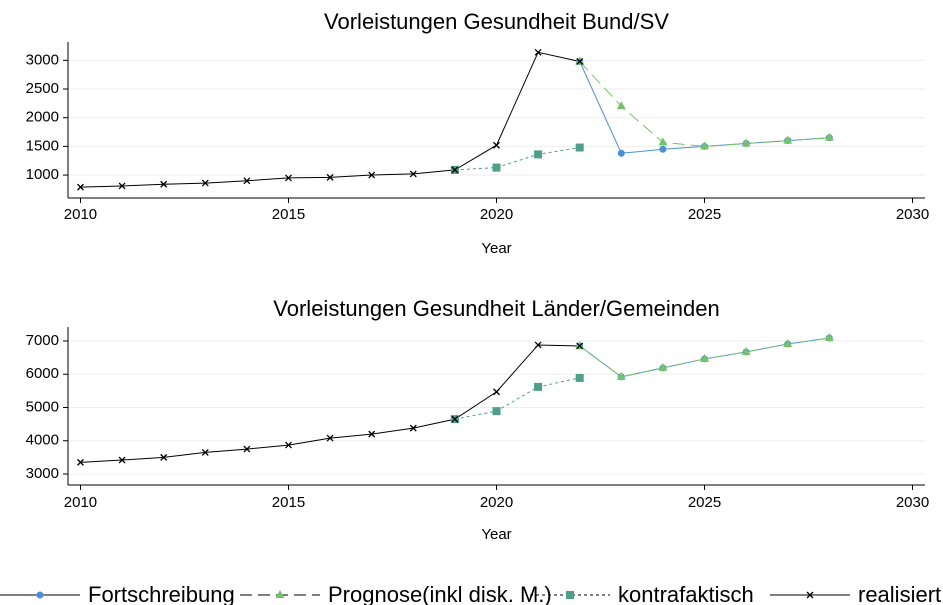 The image size is (943, 605). I want to click on y-tick-label: 2500, so click(42, 88).